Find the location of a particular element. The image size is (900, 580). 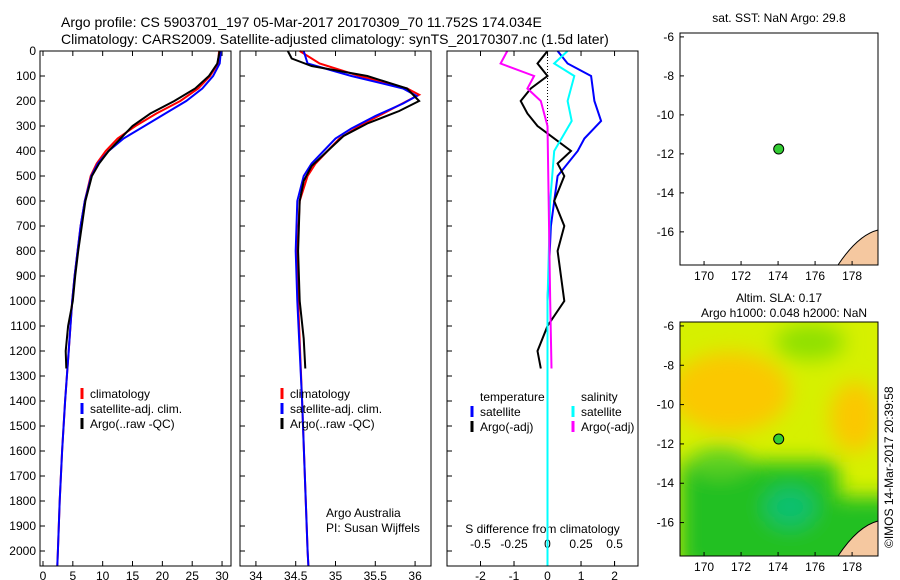

y-tick-label: 1600 is located at coordinates (22, 451).